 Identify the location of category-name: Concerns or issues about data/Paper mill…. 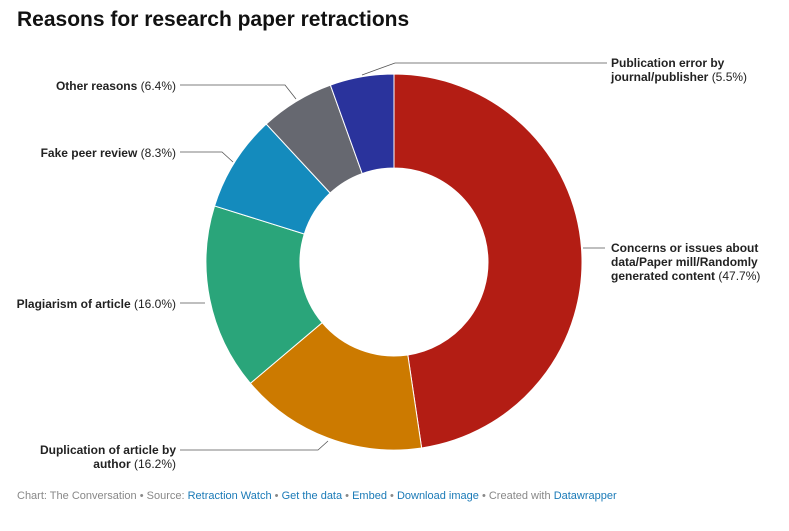
(685, 262).